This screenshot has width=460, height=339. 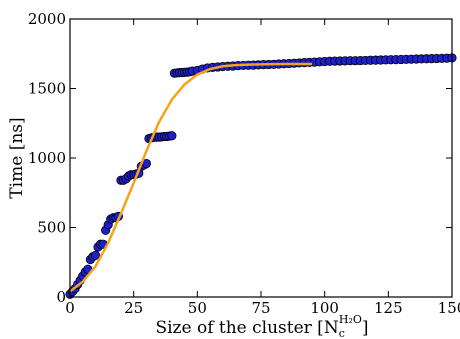 I want to click on x-tick-label: 50, so click(x=197, y=308).